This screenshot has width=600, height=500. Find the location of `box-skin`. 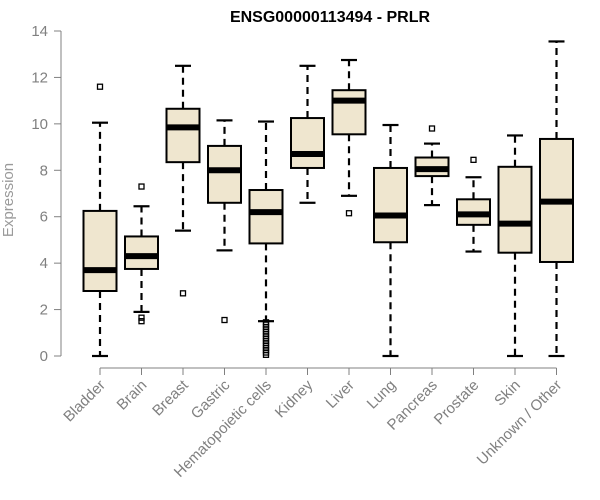

box-skin is located at coordinates (515, 246).